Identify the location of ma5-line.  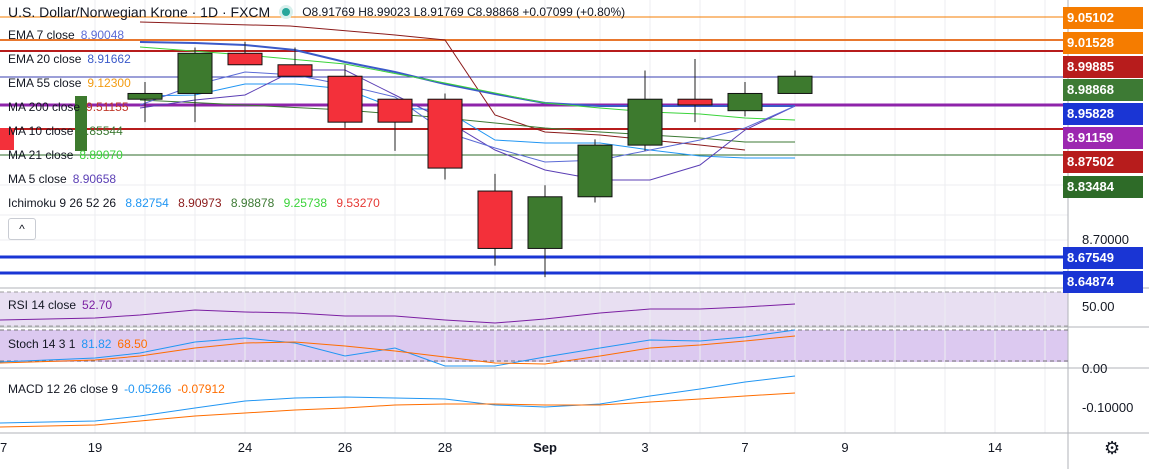
(467, 125).